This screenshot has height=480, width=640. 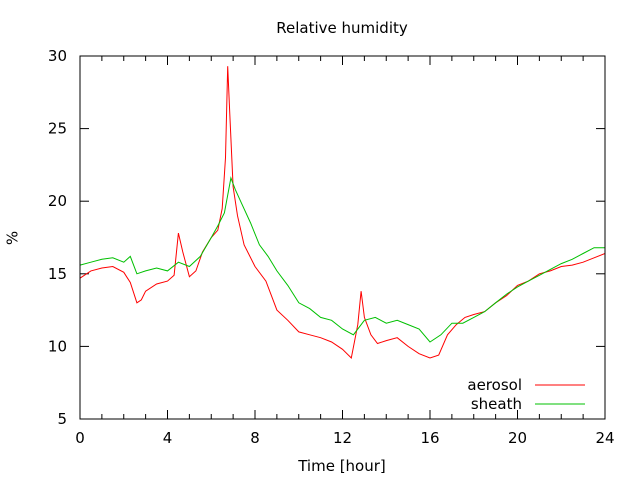 I want to click on y-tick-label: 20, so click(x=57, y=201).